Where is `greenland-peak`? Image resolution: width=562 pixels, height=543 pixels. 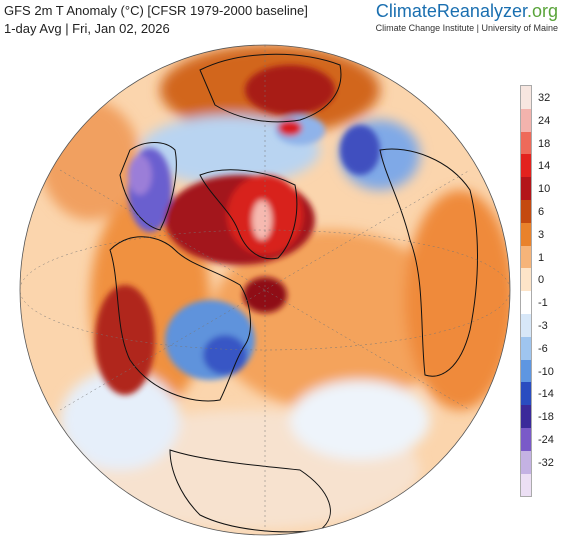
greenland-peak is located at coordinates (262, 220).